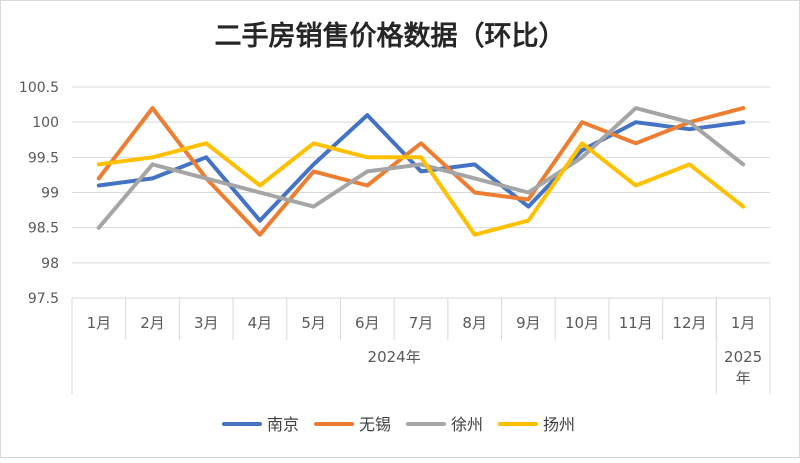  I want to click on y-tick-label: 98.5, so click(43, 229).